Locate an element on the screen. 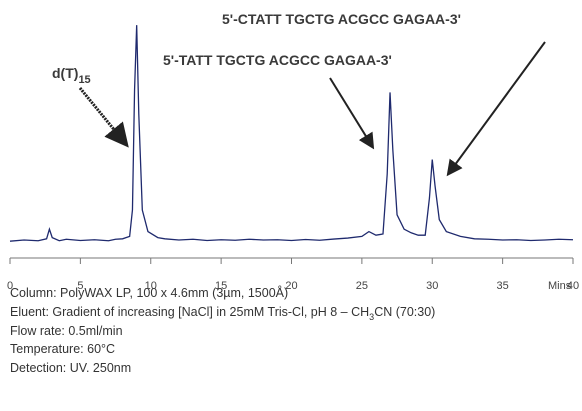 The image size is (582, 411). x-tick-label: 10 is located at coordinates (151, 286).